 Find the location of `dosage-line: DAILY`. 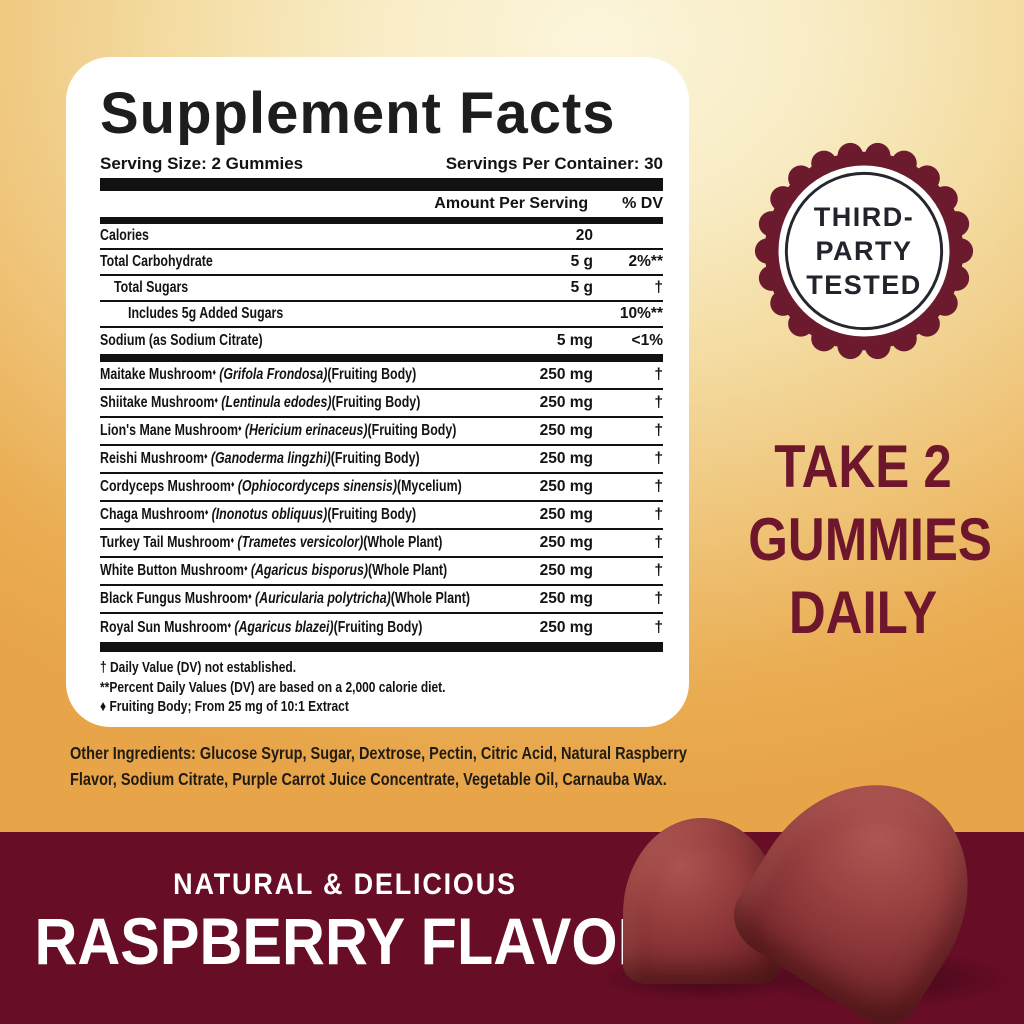

dosage-line: DAILY is located at coordinates (863, 612).